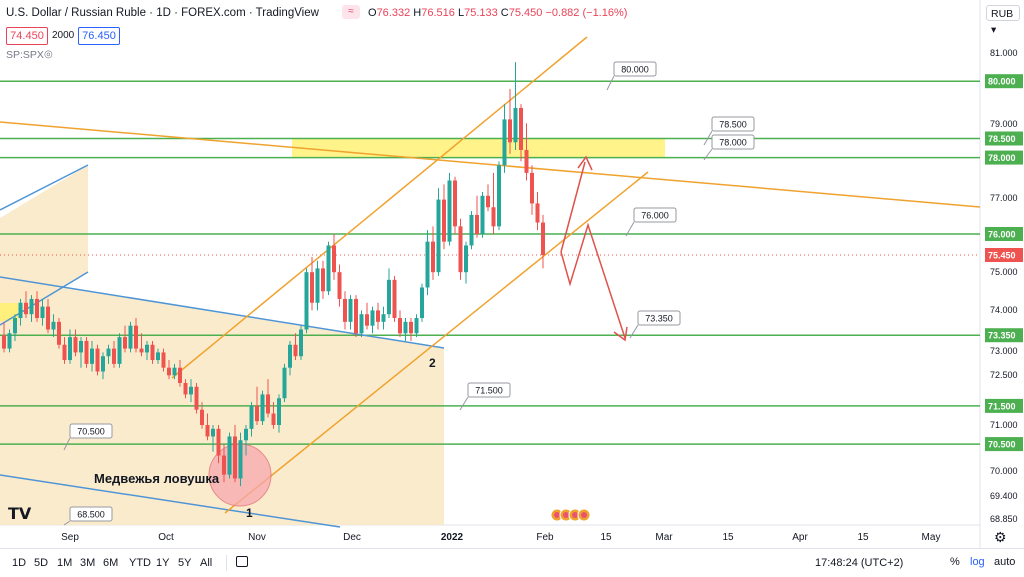  I want to click on callout-text: 70.500, so click(91, 432).